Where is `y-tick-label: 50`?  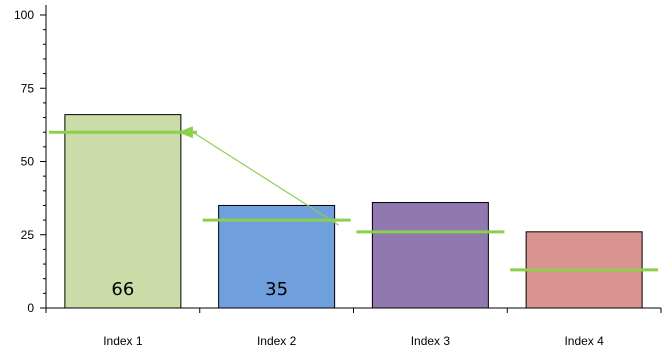
y-tick-label: 50 is located at coordinates (28, 162).